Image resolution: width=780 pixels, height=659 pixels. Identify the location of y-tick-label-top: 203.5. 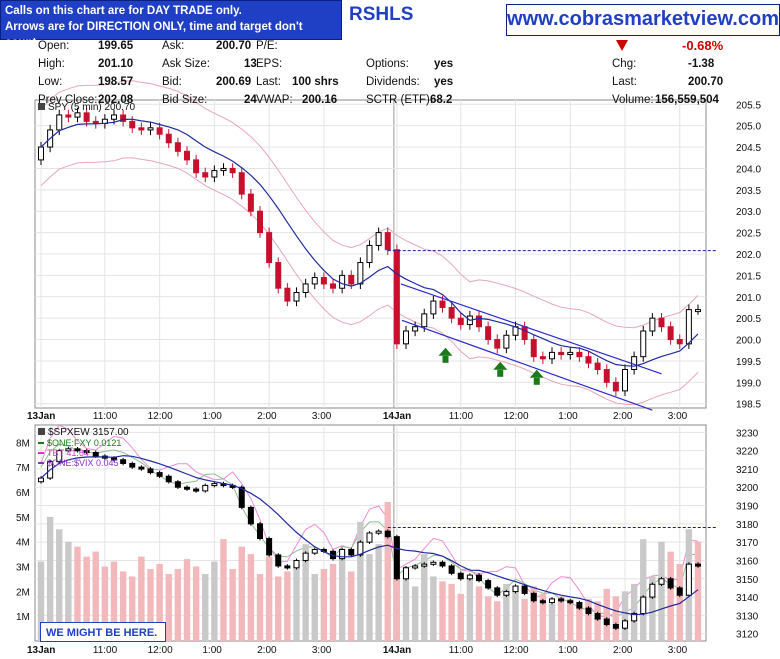
(748, 191).